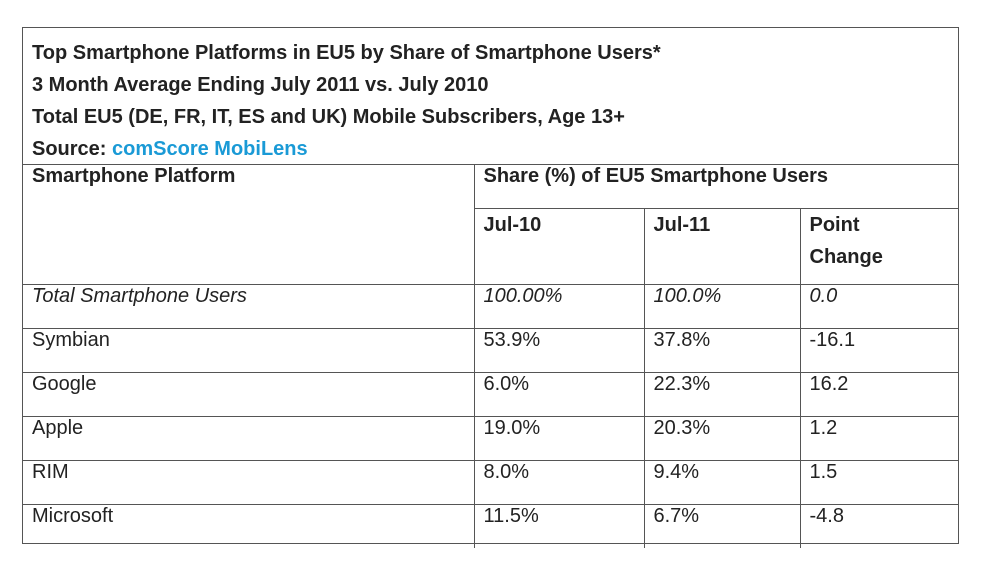 Image resolution: width=984 pixels, height=569 pixels. Describe the element at coordinates (249, 394) in the screenshot. I see `cell-platform: Google` at that location.